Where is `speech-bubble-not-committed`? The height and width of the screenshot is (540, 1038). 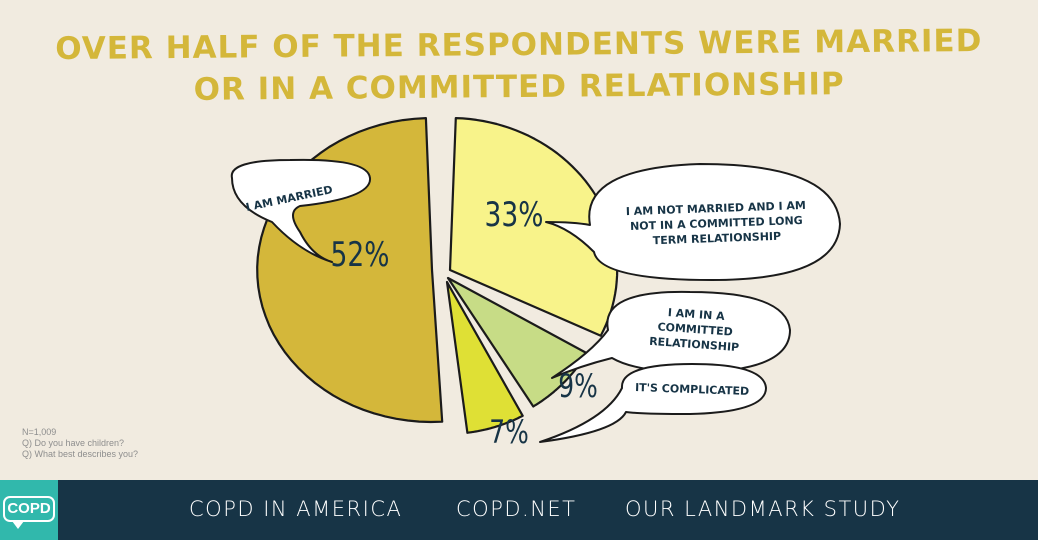 speech-bubble-not-committed is located at coordinates (693, 222).